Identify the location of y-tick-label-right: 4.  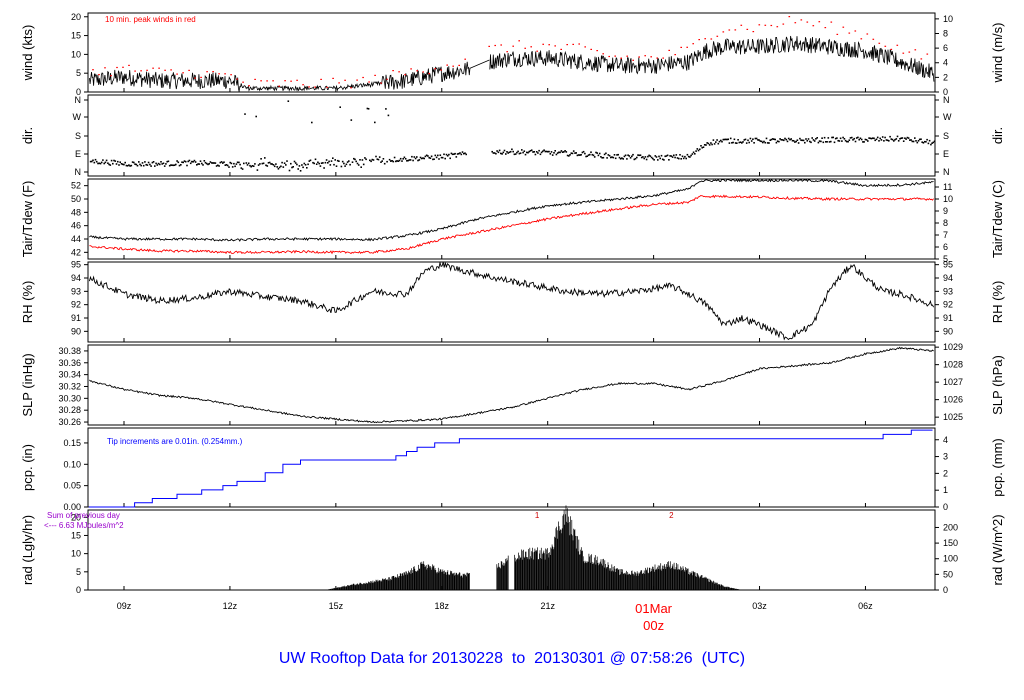
(945, 63).